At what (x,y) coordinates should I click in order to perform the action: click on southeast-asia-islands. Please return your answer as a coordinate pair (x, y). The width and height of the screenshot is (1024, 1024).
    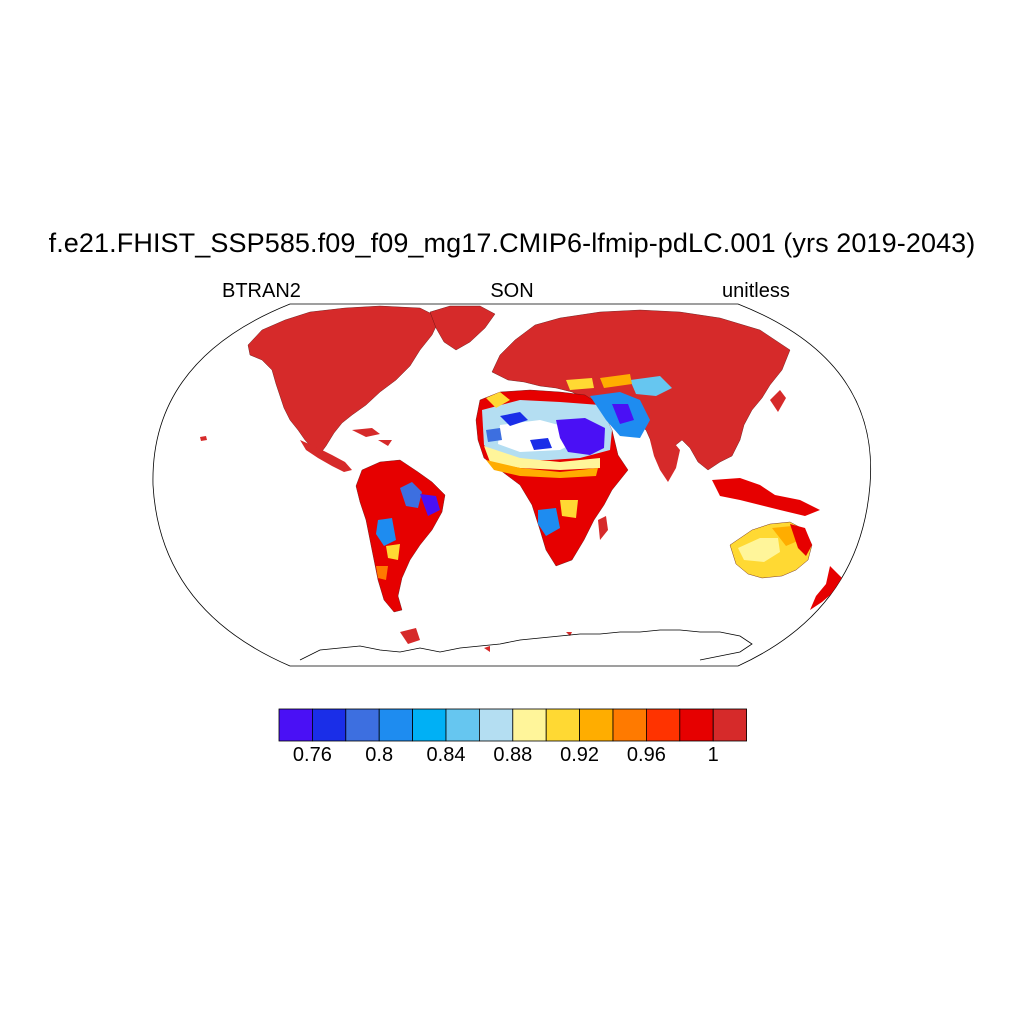
    Looking at the image, I should click on (766, 497).